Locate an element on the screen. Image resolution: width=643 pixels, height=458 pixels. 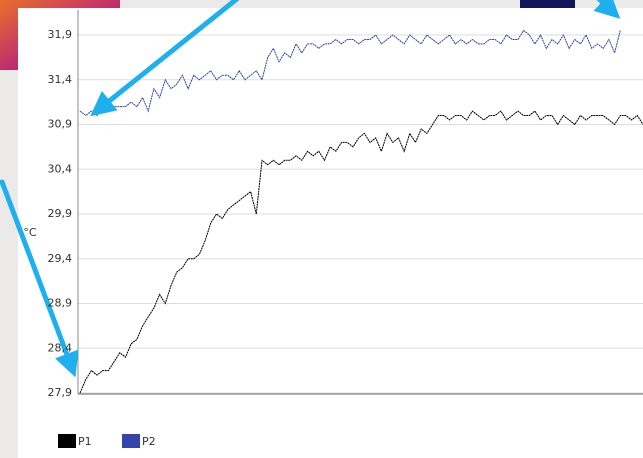
y-tick-label: 30,9 is located at coordinates (60, 124).